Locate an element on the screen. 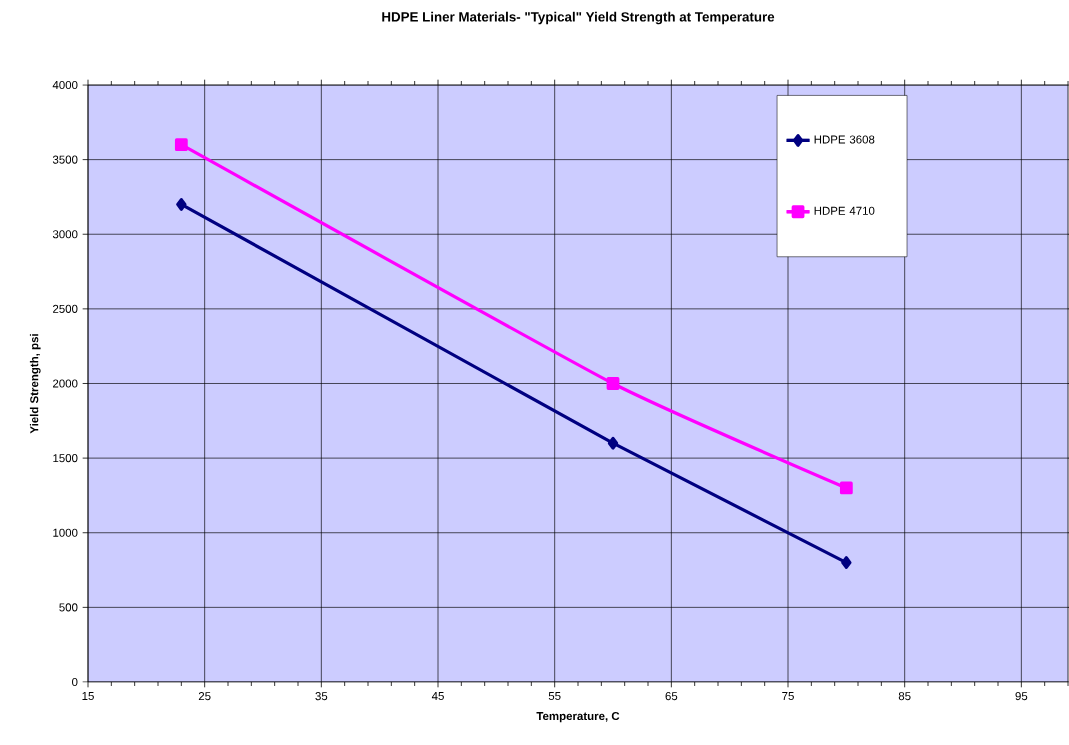 Image resolution: width=1069 pixels, height=745 pixels. x-tick-label: 95 is located at coordinates (1021, 696).